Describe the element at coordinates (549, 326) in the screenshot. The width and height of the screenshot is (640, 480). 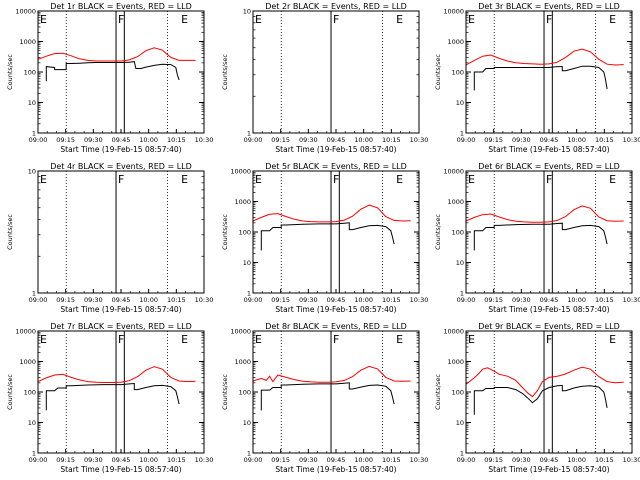
I see `panel-title: Det 9r BLACK = Events, RED = LLD` at that location.